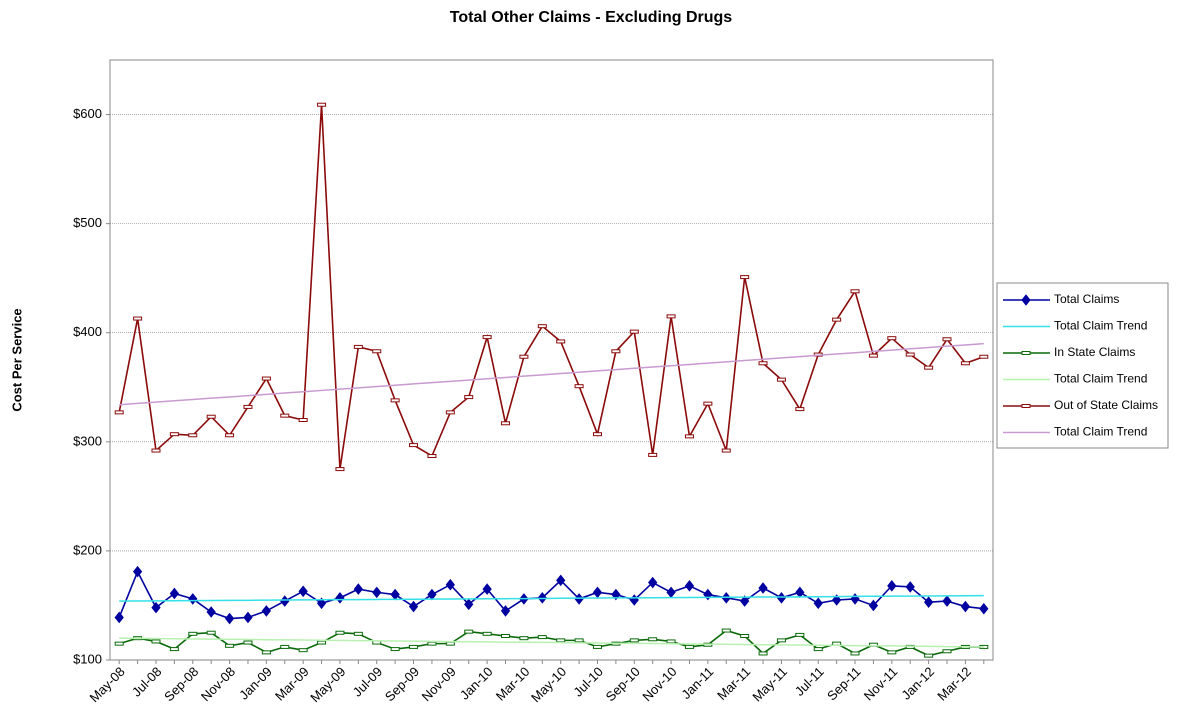  Describe the element at coordinates (1106, 405) in the screenshot. I see `legend-label: Out of State Claims` at that location.